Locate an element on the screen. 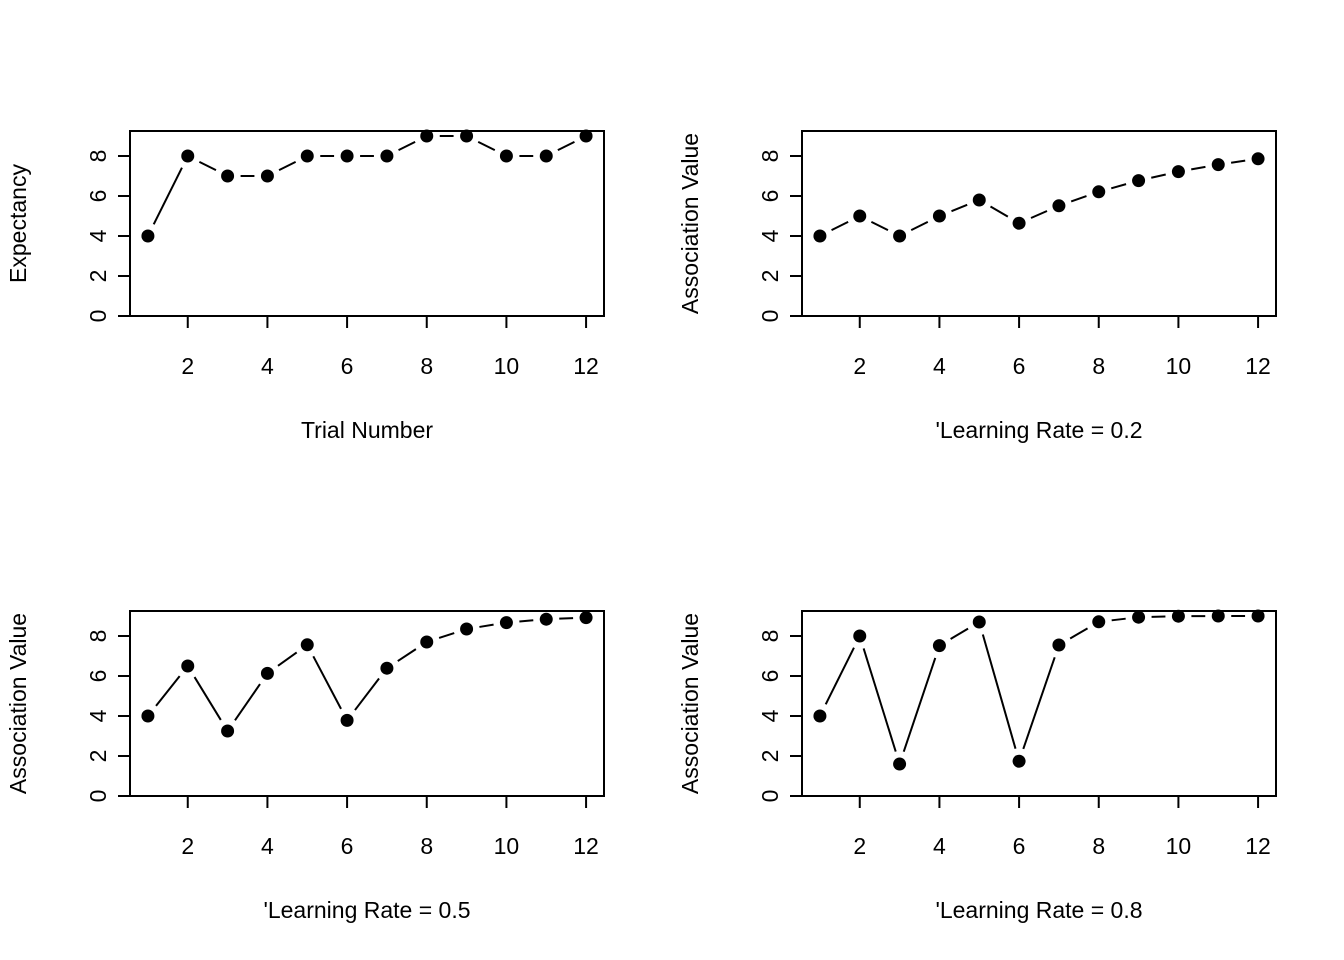  x-axis-title: 'Learning Rate = 0.2 is located at coordinates (1038, 430).